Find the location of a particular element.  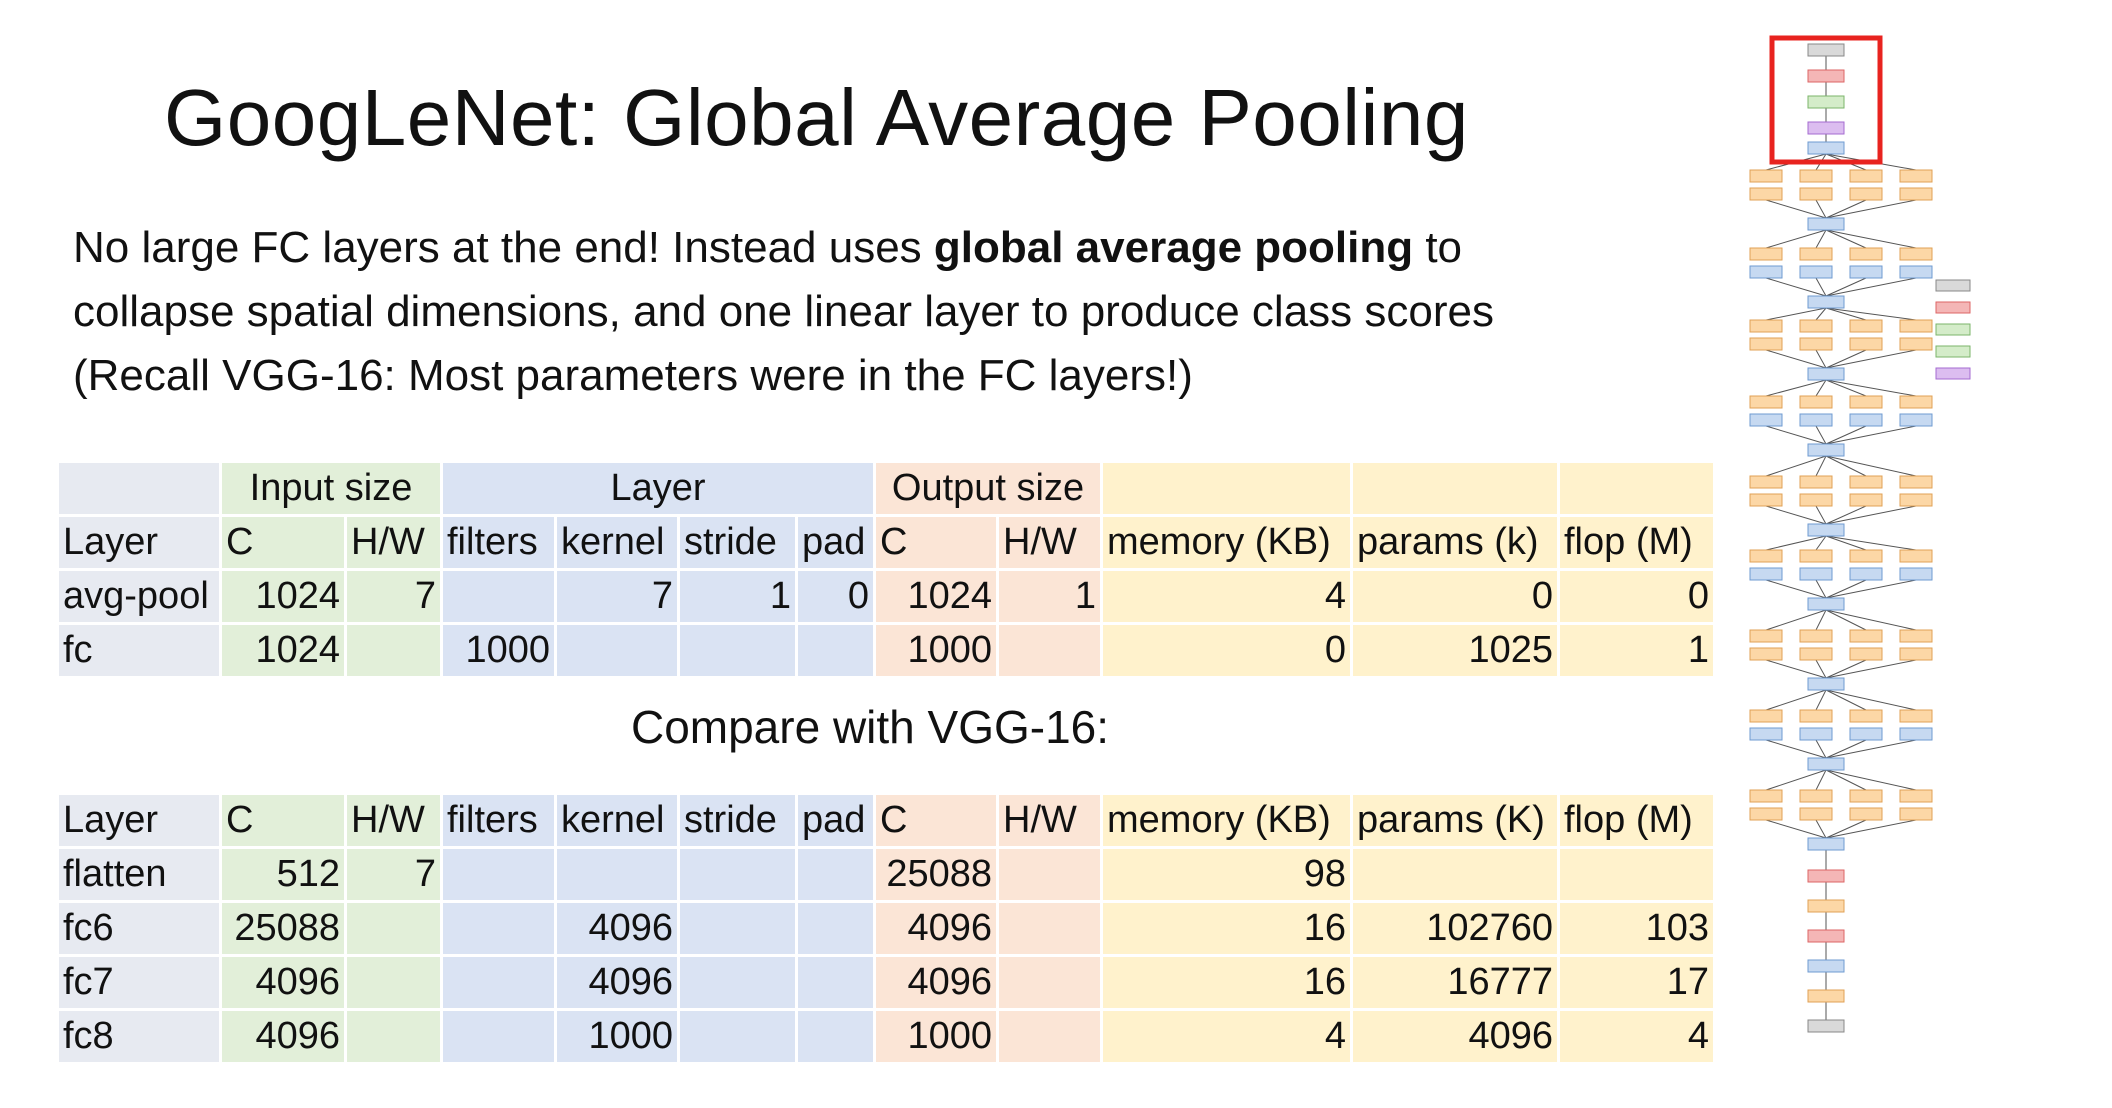

table-cell: 1 is located at coordinates (1636, 650).